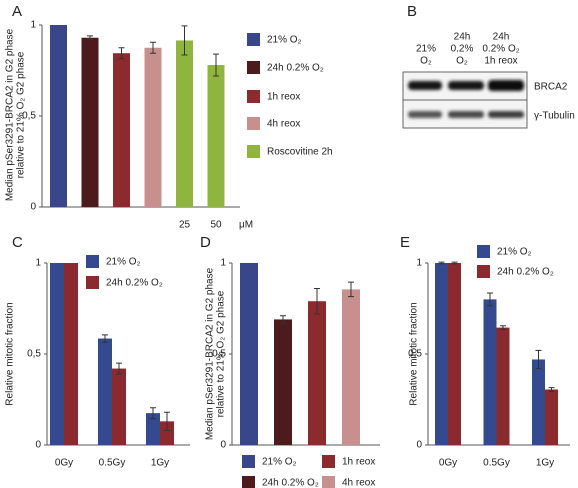 The height and width of the screenshot is (488, 578). I want to click on lane-label: 1h reox, so click(500, 61).